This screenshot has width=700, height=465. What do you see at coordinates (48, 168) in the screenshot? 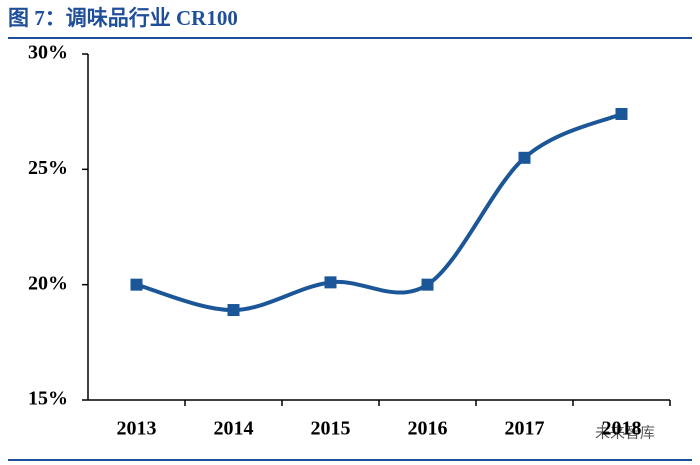
I see `y-tick-label: 25%` at bounding box center [48, 168].